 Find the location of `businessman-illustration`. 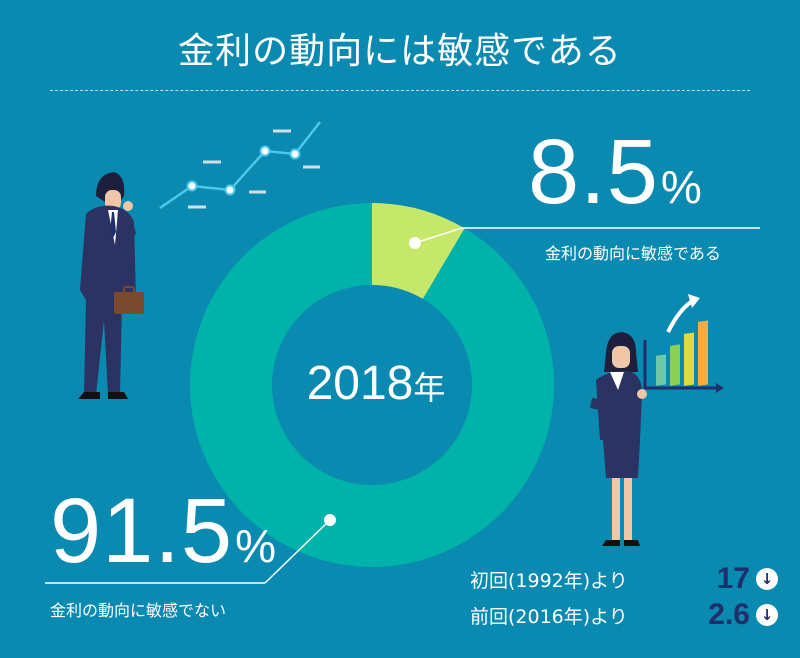

businessman-illustration is located at coordinates (111, 285).